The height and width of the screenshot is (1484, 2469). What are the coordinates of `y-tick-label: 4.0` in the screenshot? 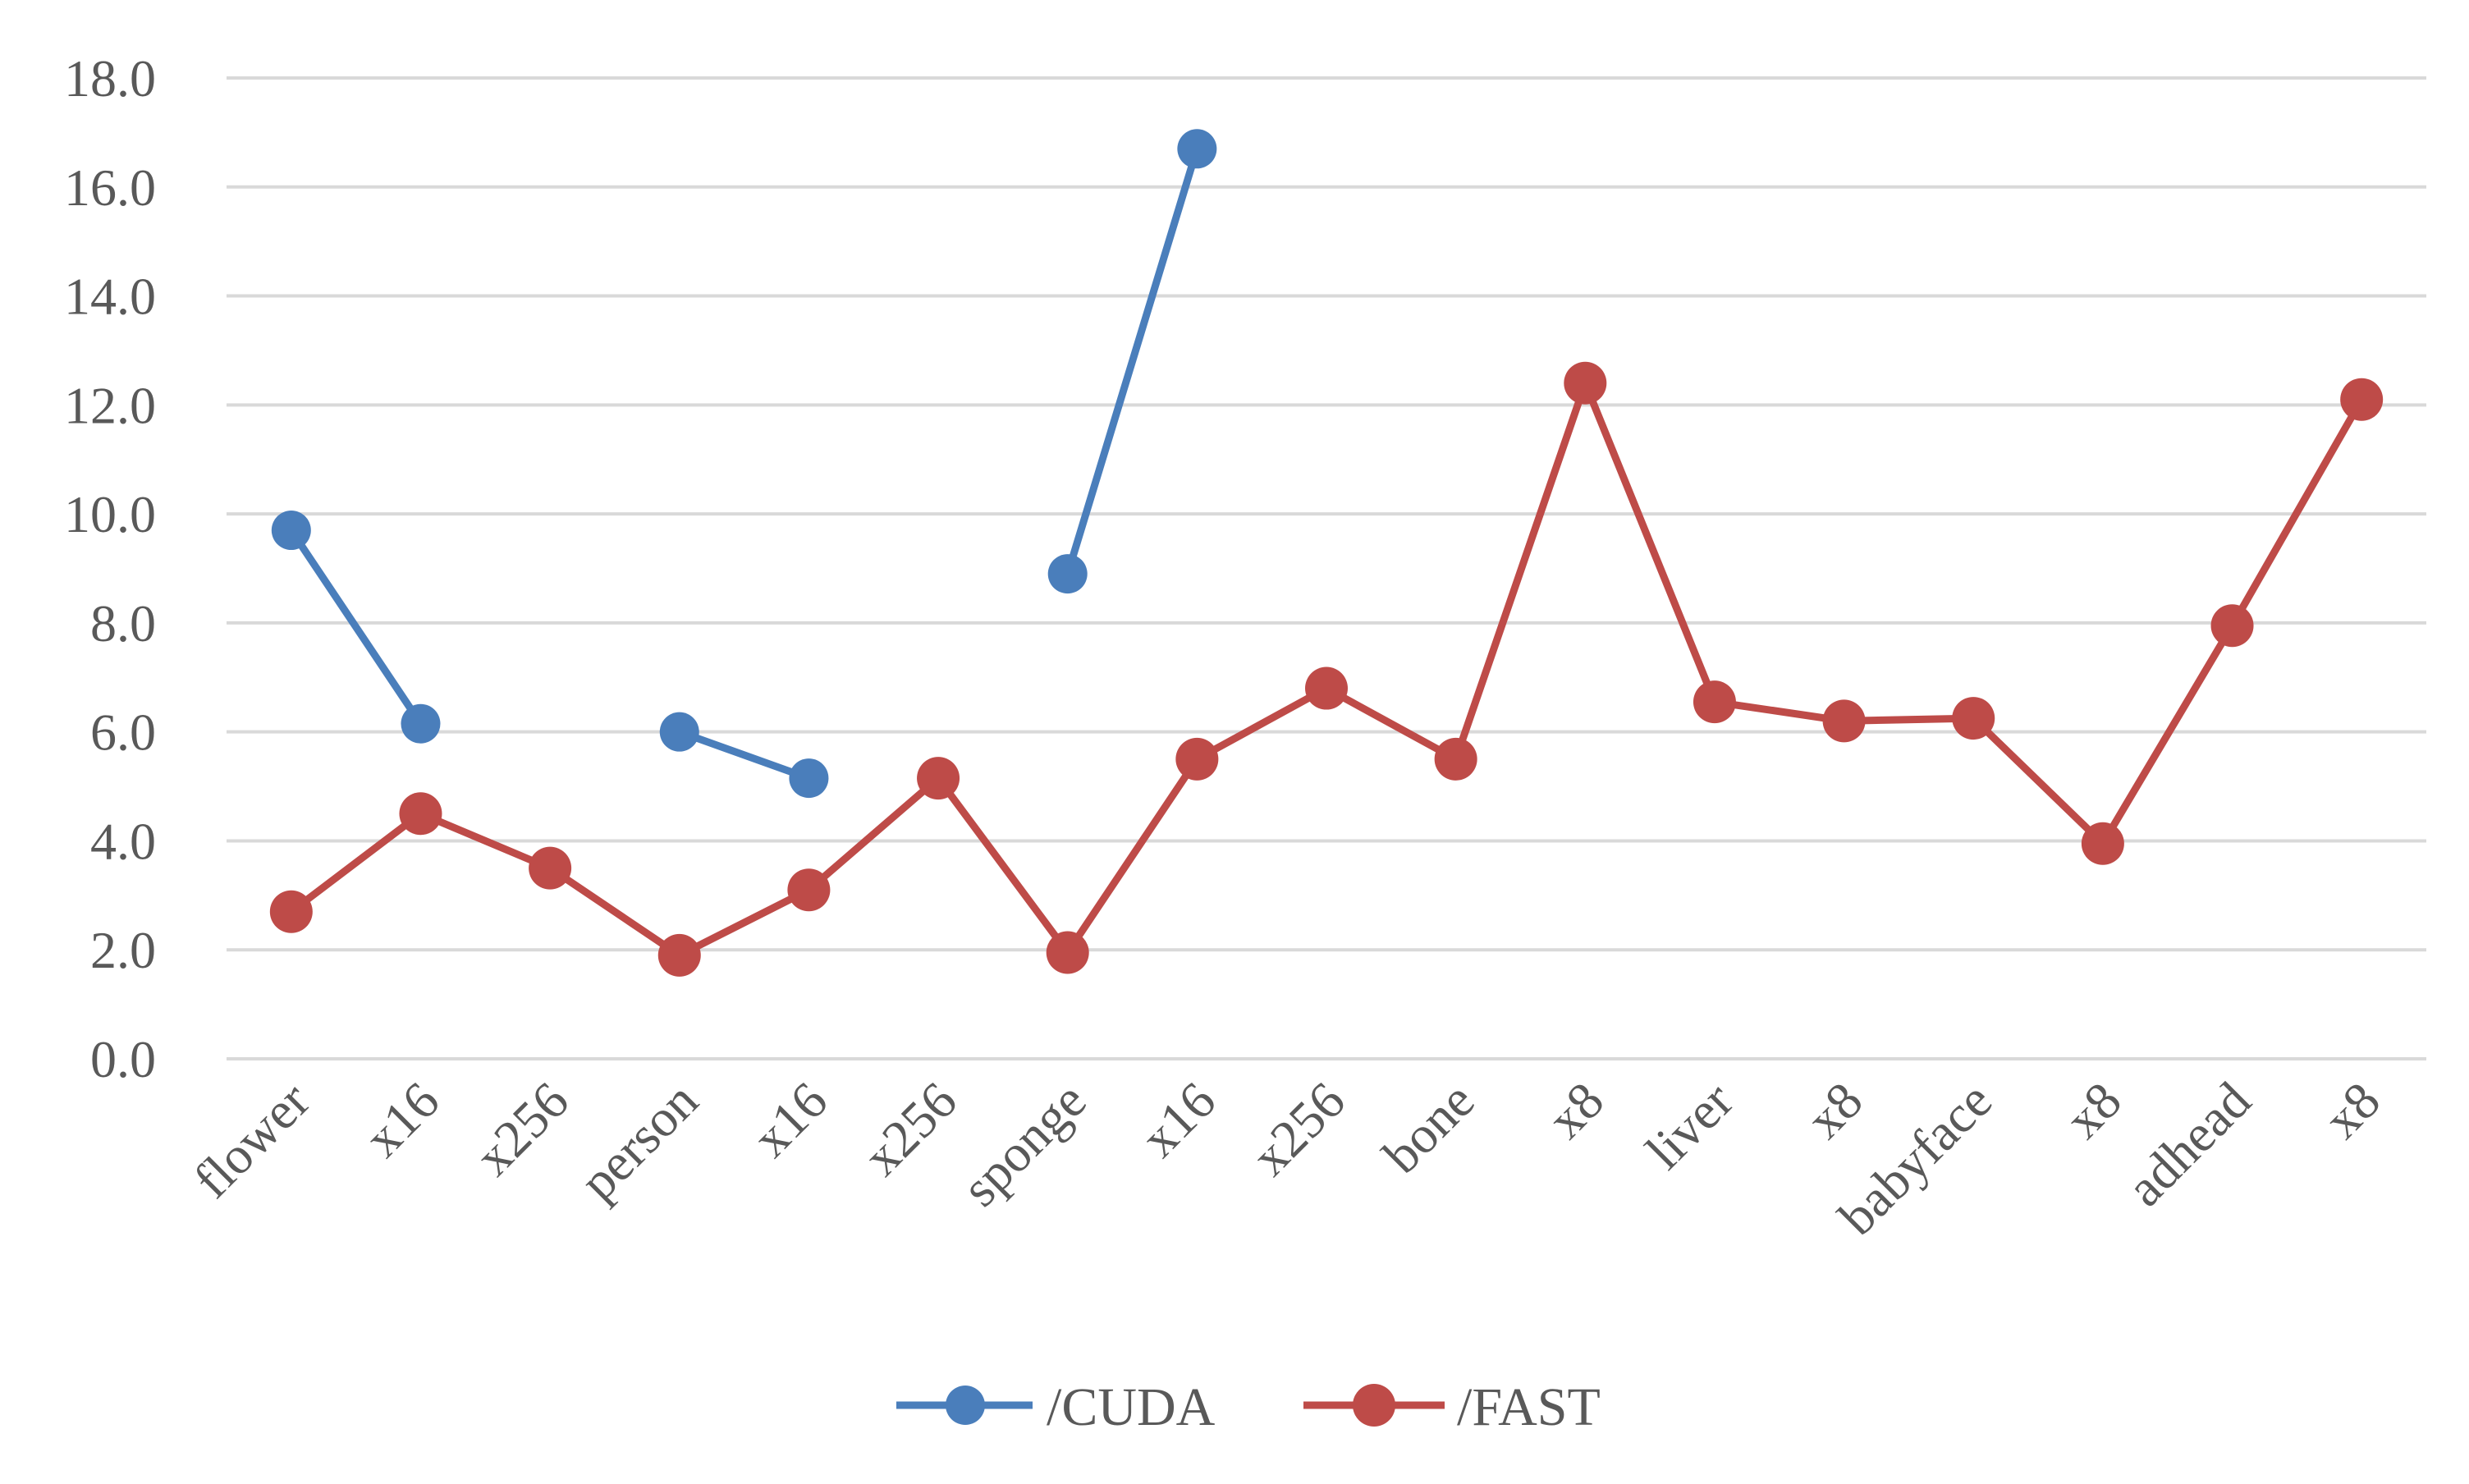 It's located at (123, 841).